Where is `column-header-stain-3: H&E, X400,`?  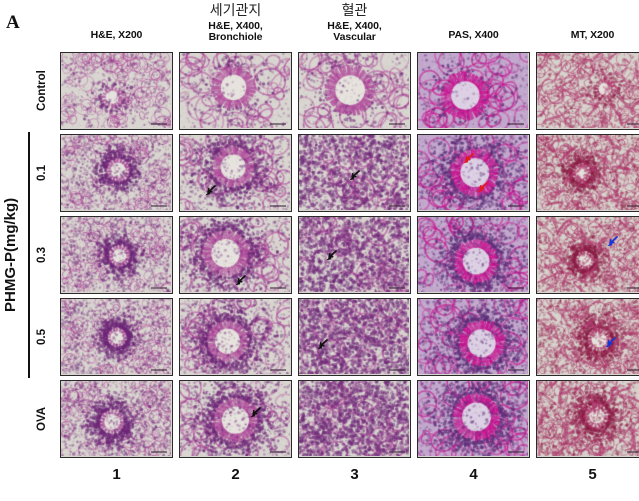 column-header-stain-3: H&E, X400, is located at coordinates (354, 25).